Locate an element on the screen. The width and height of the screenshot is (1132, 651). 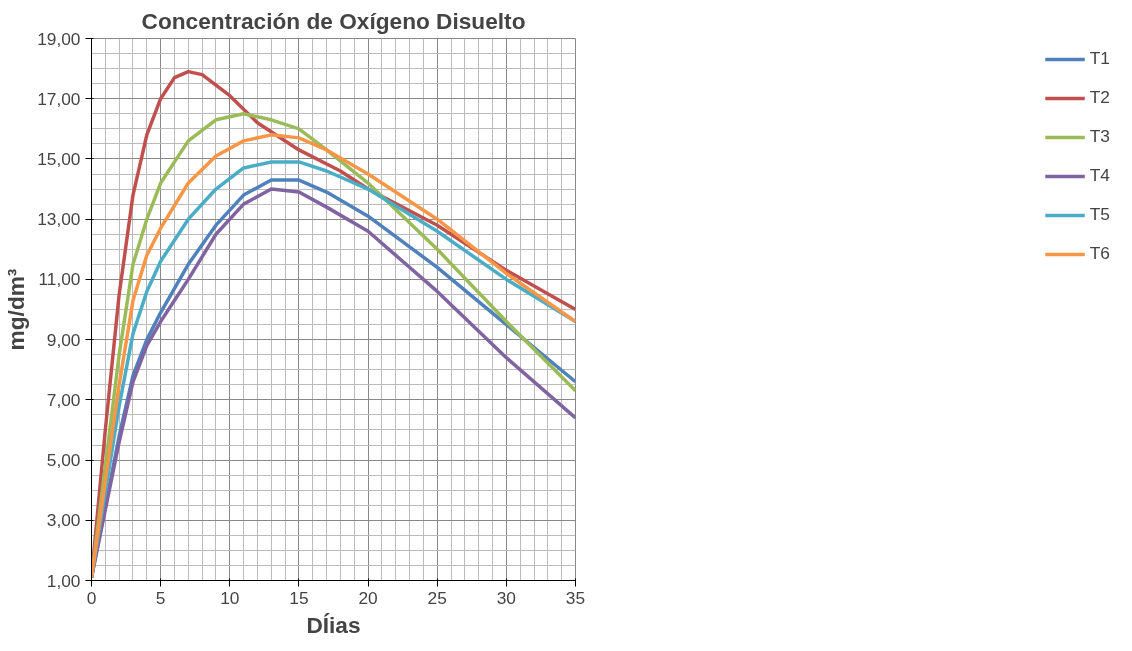
x-tick-label: 0 is located at coordinates (91, 597).